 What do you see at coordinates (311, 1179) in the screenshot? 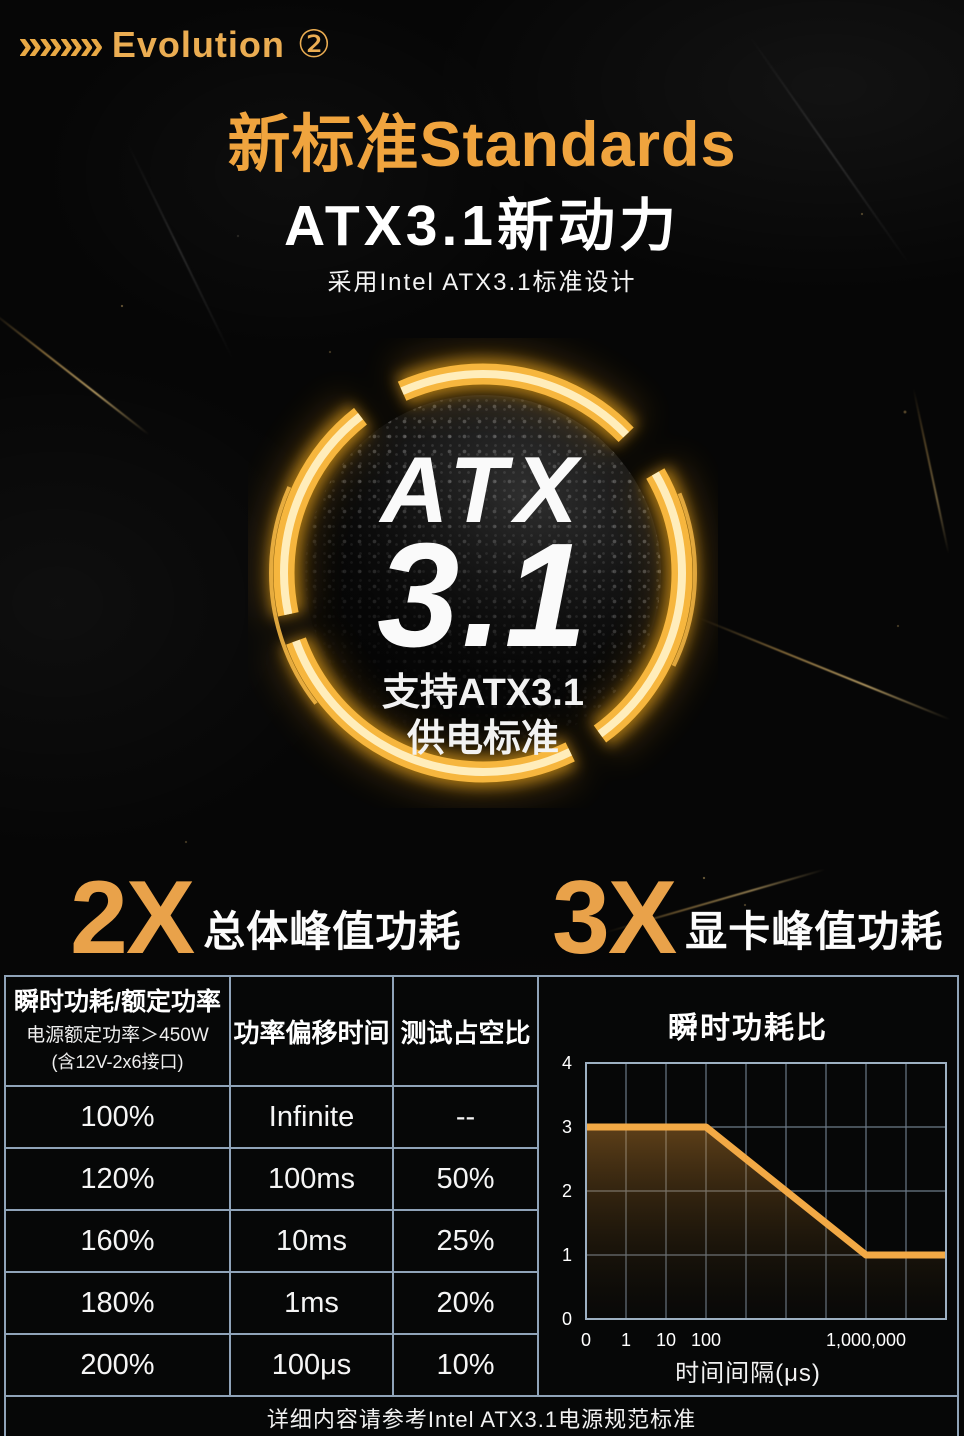
I see `table-row-cell: 100ms` at bounding box center [311, 1179].